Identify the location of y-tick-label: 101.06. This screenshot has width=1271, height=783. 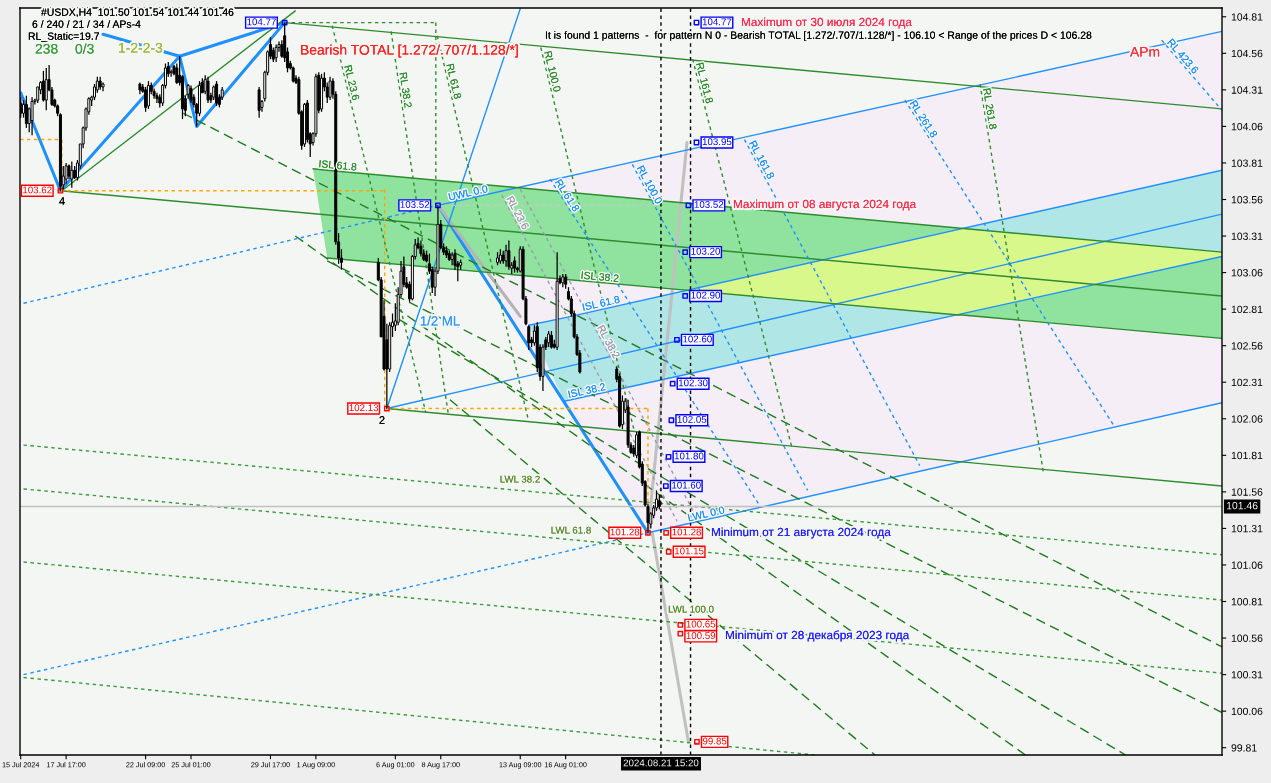
(1247, 565).